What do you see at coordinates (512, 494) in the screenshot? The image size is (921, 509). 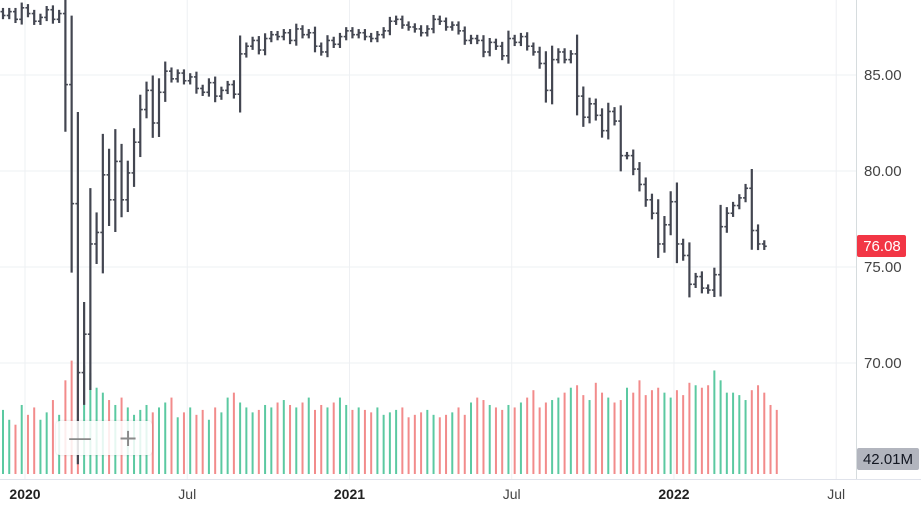 I see `time-tick-label: Jul` at bounding box center [512, 494].